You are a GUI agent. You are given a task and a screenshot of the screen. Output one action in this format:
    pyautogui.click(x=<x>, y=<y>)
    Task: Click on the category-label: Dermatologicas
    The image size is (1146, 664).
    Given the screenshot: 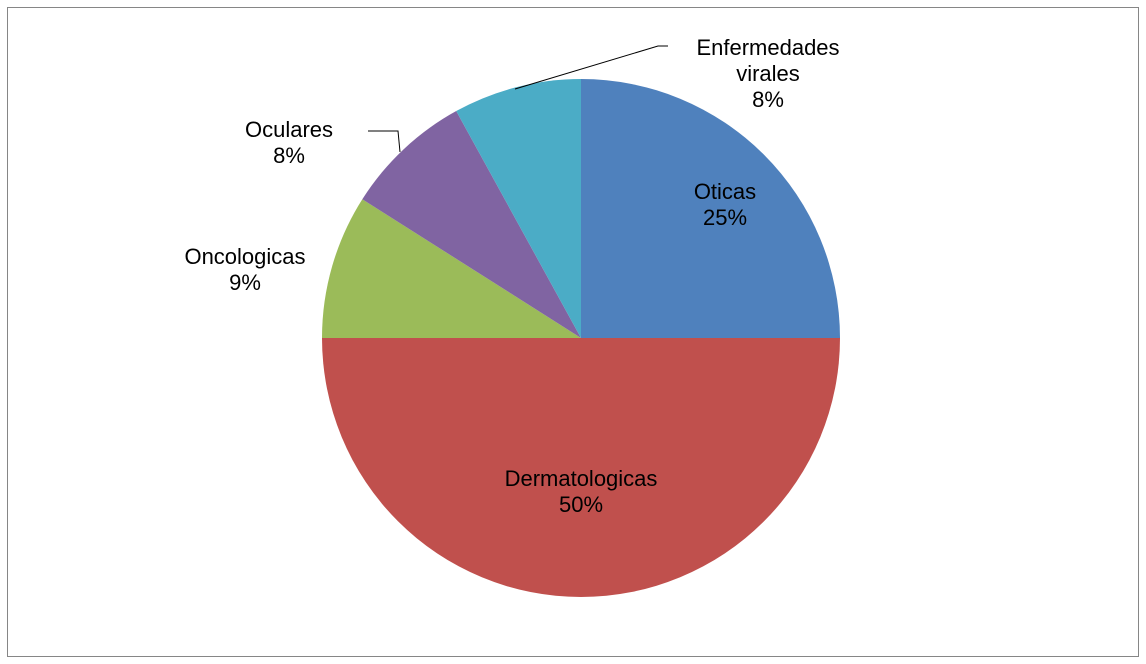 What is the action you would take?
    pyautogui.click(x=581, y=478)
    